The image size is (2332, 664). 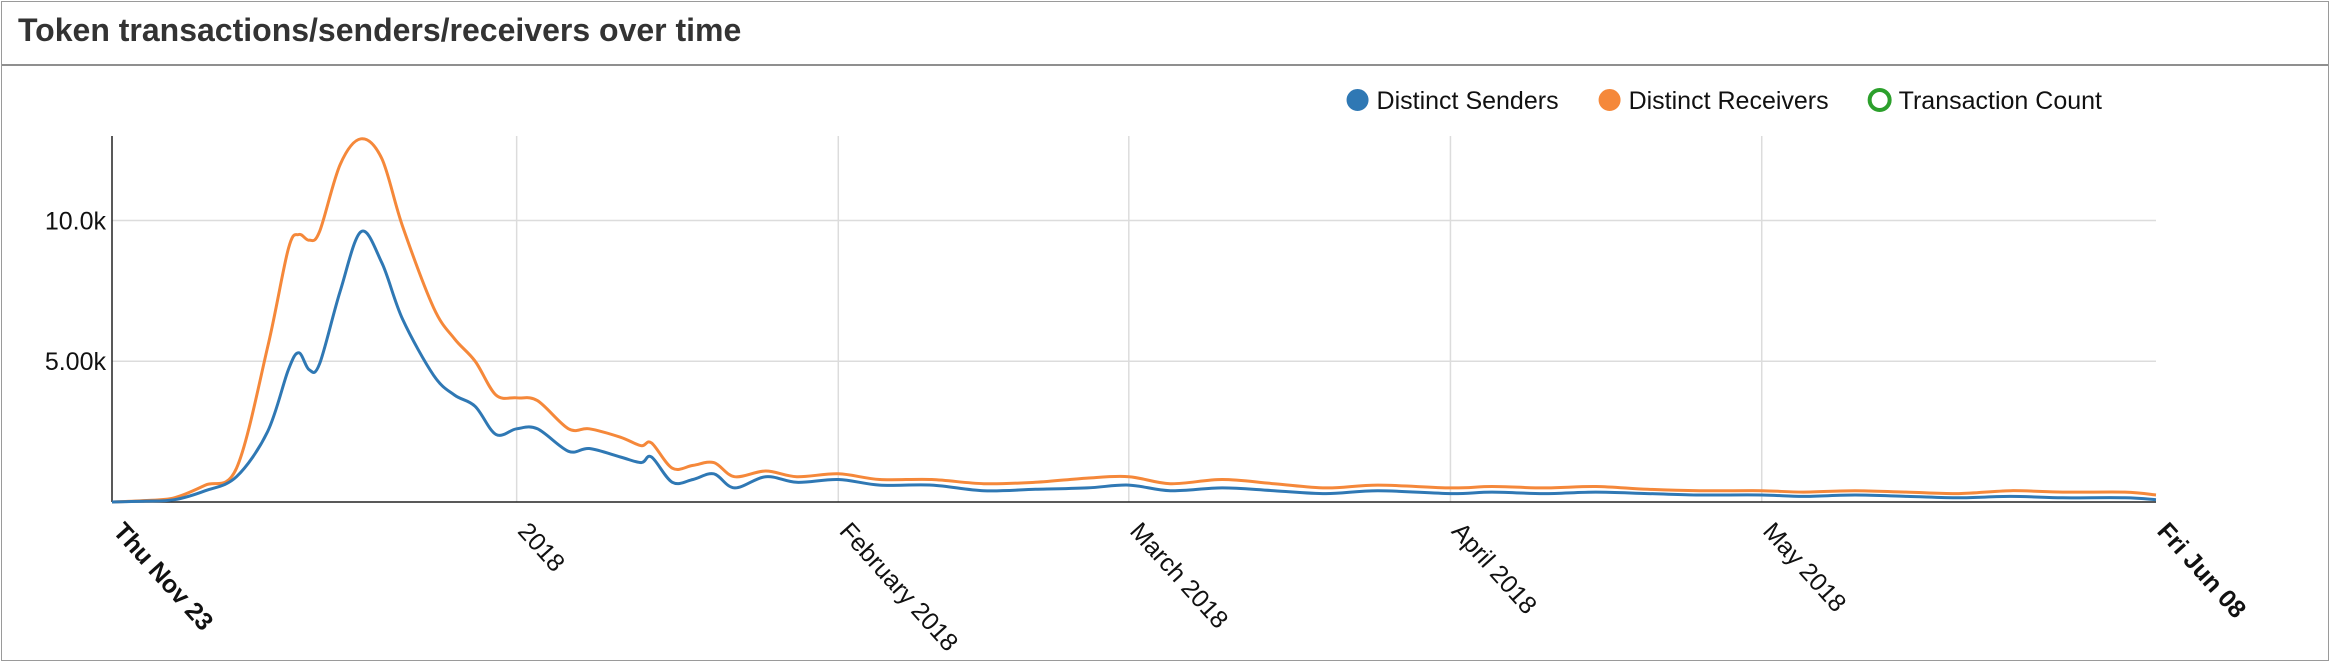 What do you see at coordinates (2000, 101) in the screenshot?
I see `legend-label: Transaction Count` at bounding box center [2000, 101].